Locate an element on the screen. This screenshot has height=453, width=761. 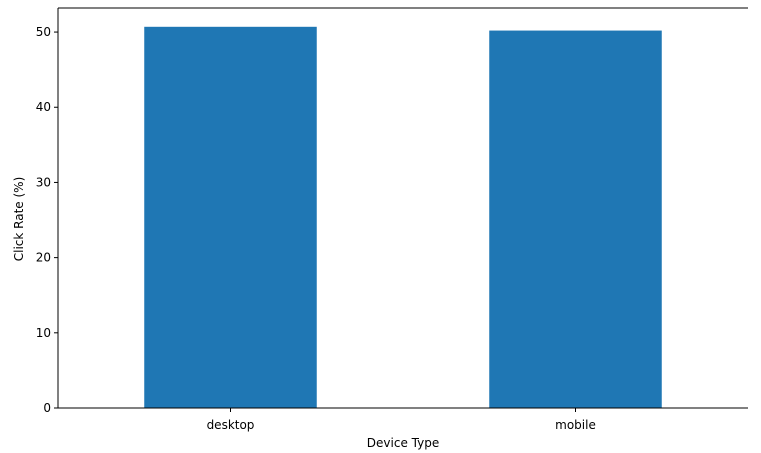
y-tick-label: 30 is located at coordinates (43, 182).